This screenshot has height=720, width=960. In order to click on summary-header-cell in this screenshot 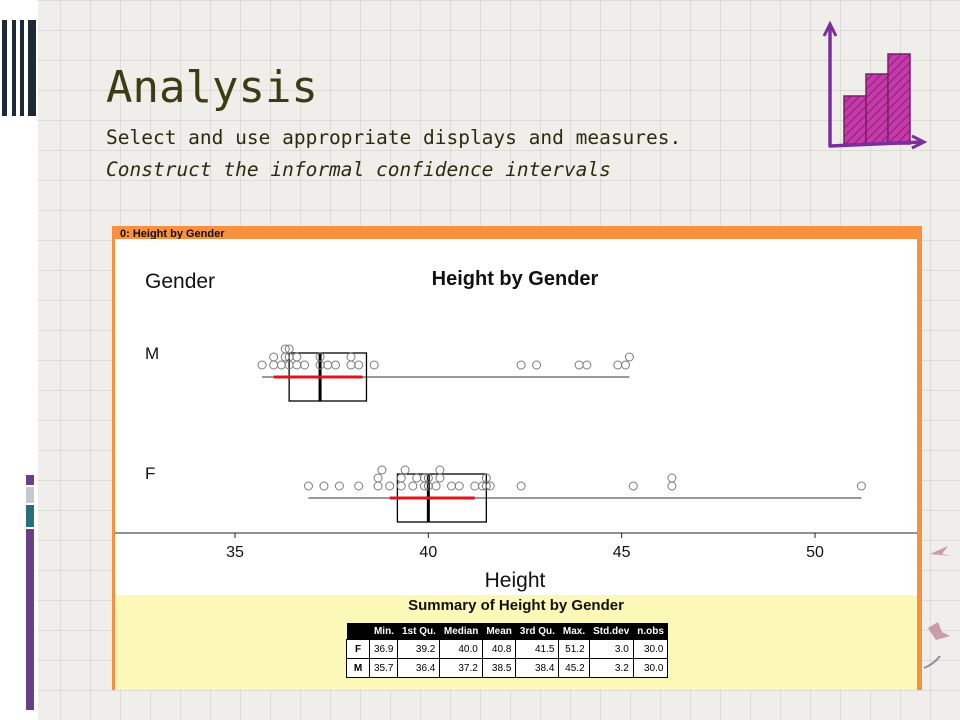, I will do `click(358, 631)`.